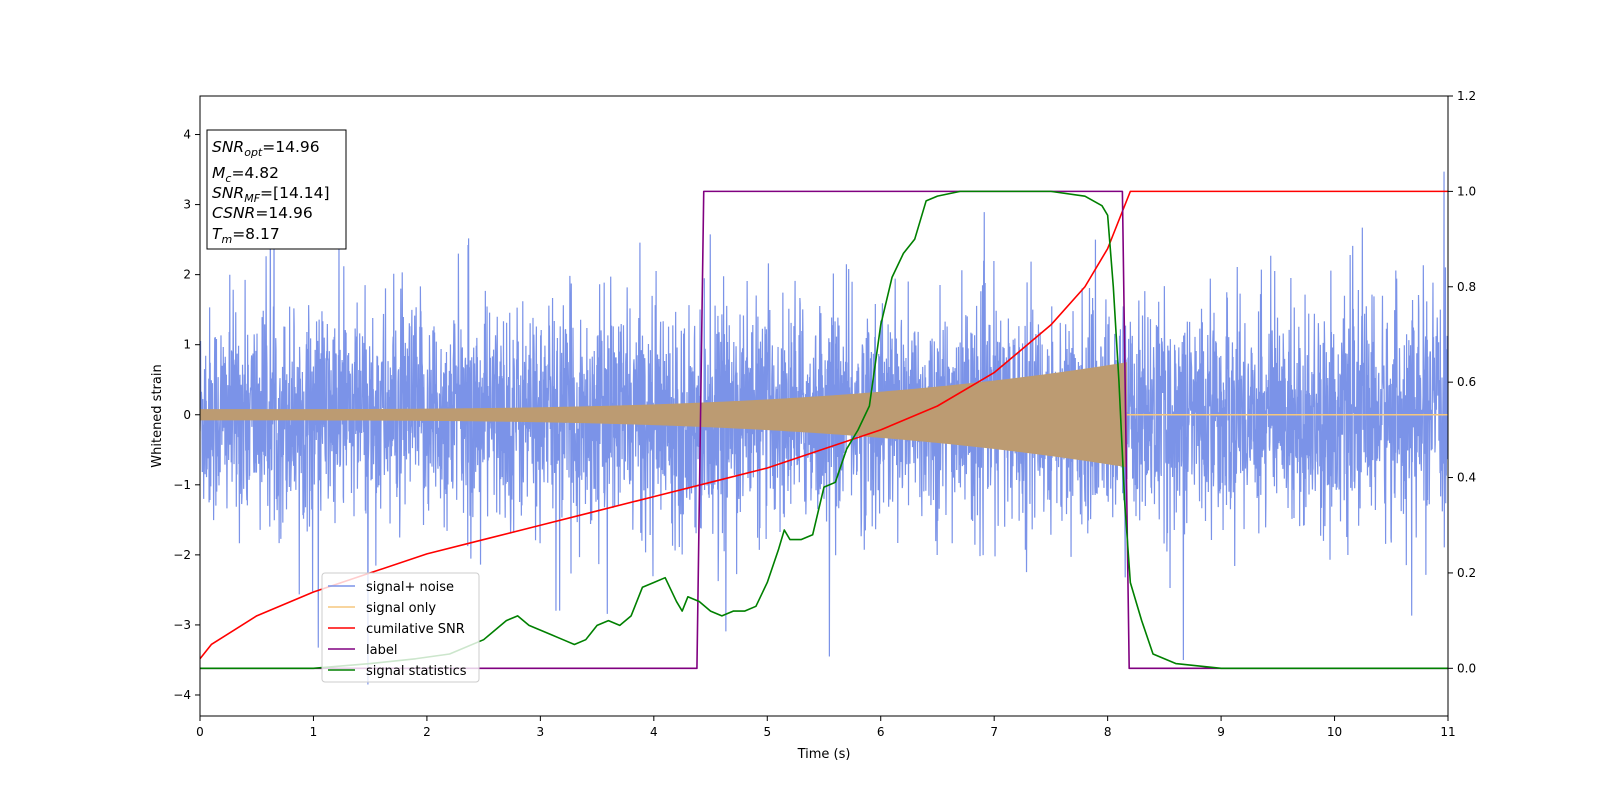  What do you see at coordinates (541, 732) in the screenshot?
I see `x-tick-label: 3` at bounding box center [541, 732].